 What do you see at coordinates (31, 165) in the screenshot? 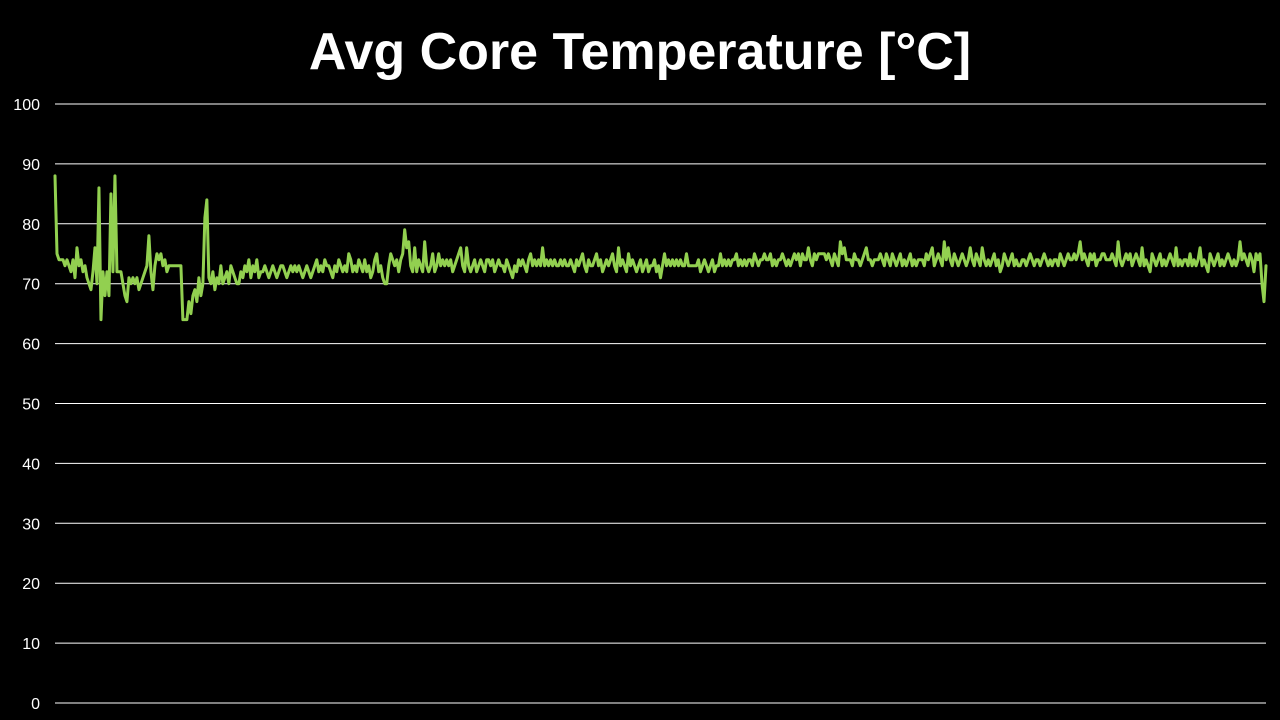
I see `y-tick-label: 90` at bounding box center [31, 165].